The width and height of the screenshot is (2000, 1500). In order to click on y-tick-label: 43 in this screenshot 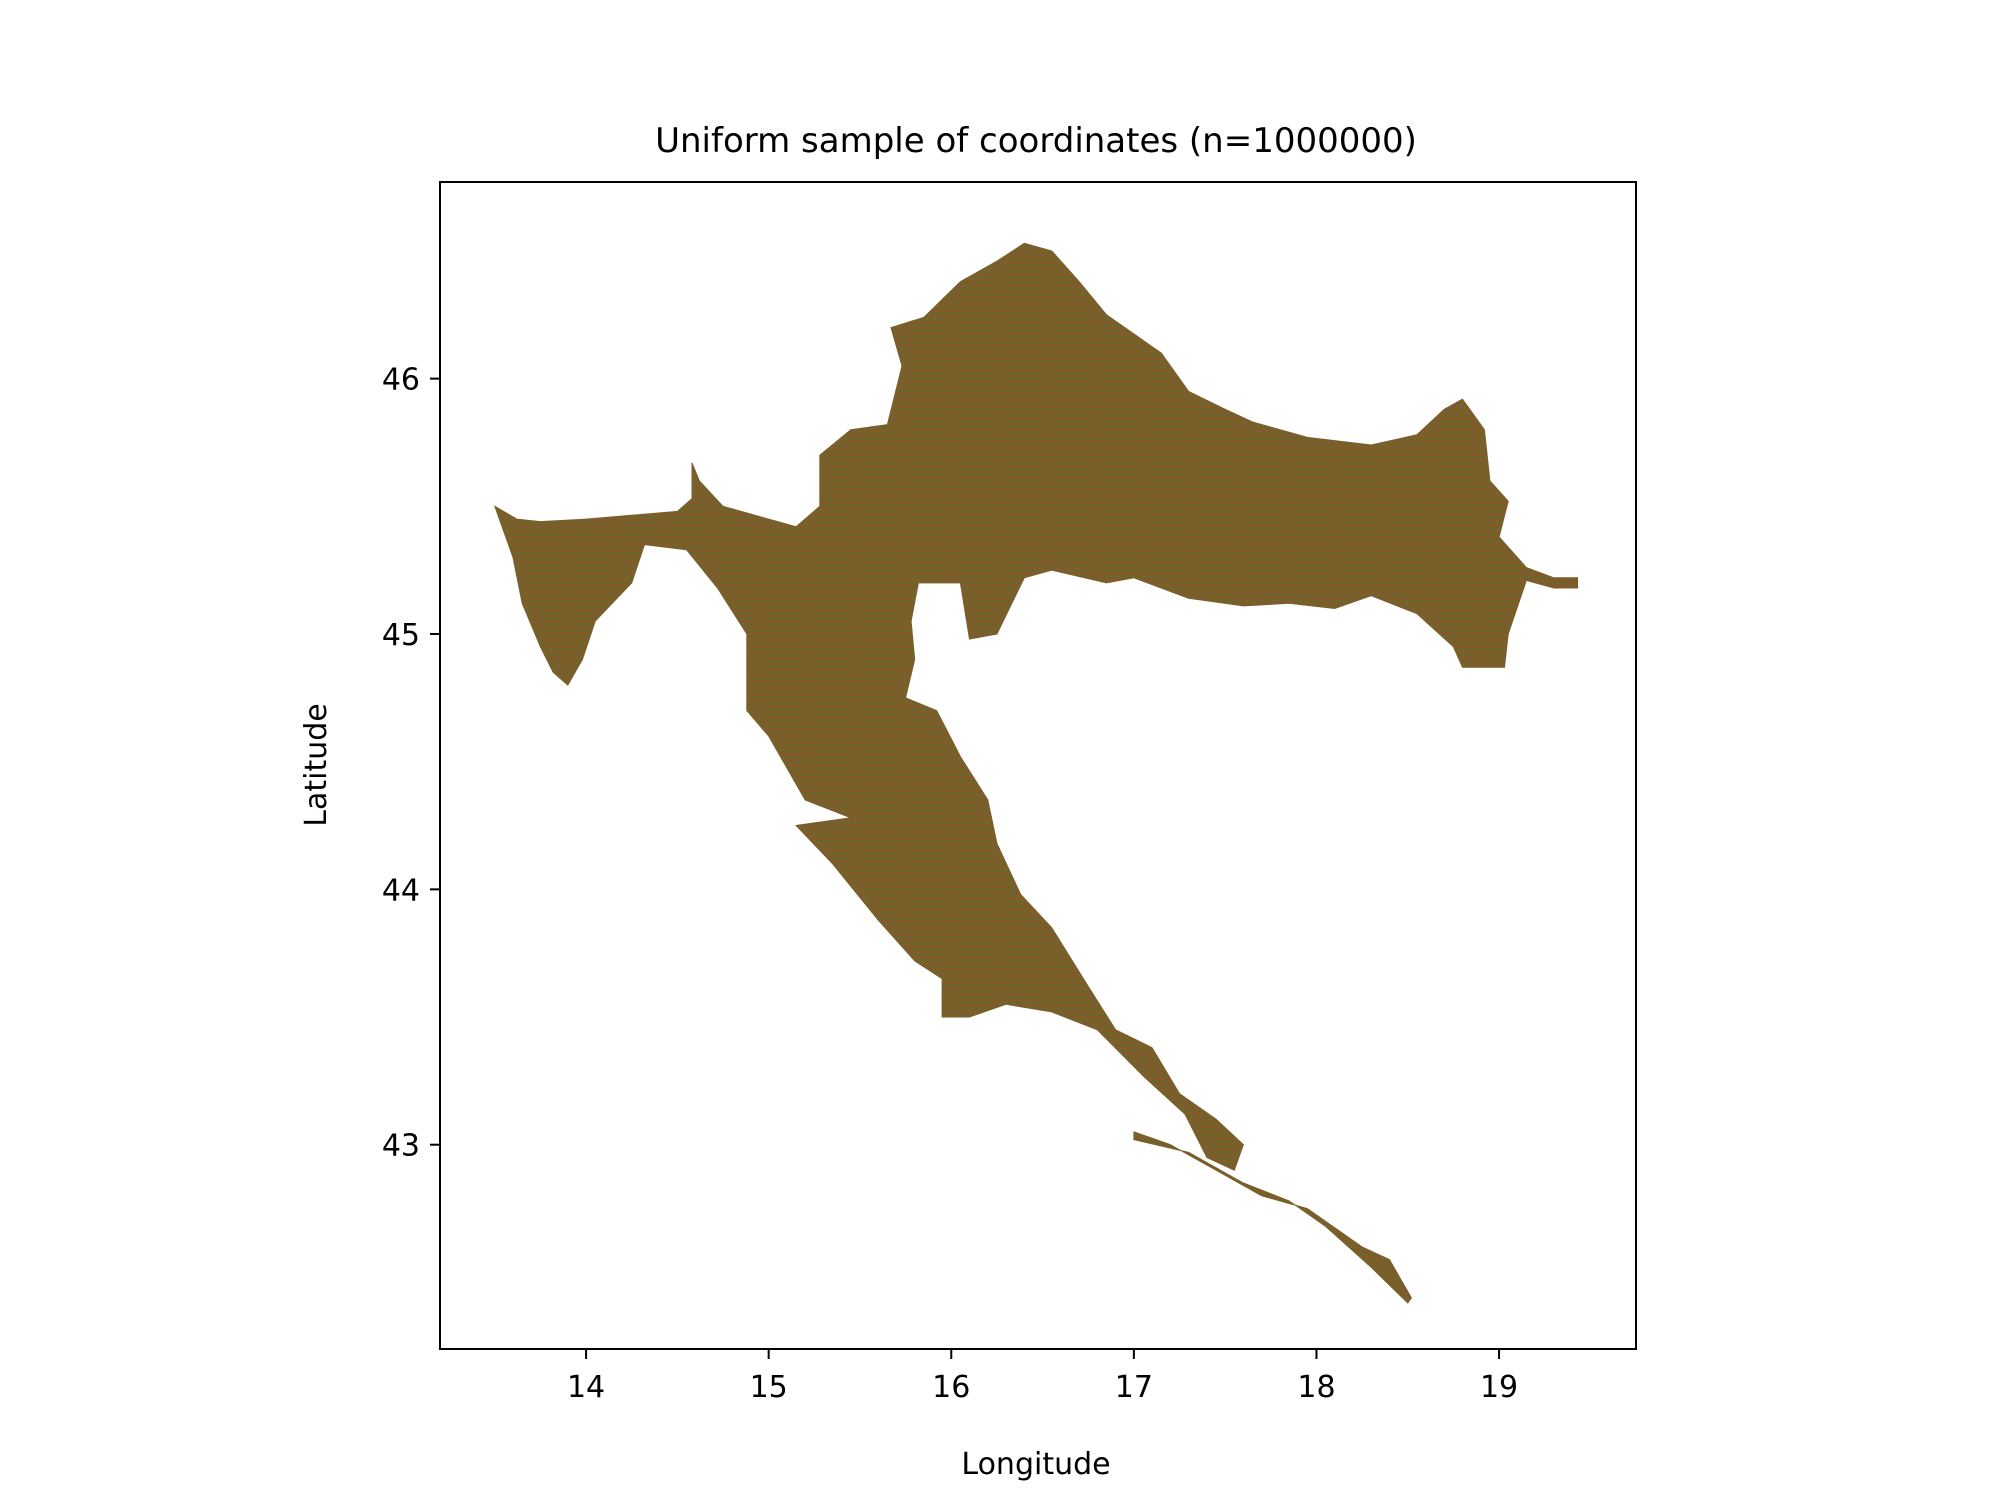, I will do `click(401, 1146)`.